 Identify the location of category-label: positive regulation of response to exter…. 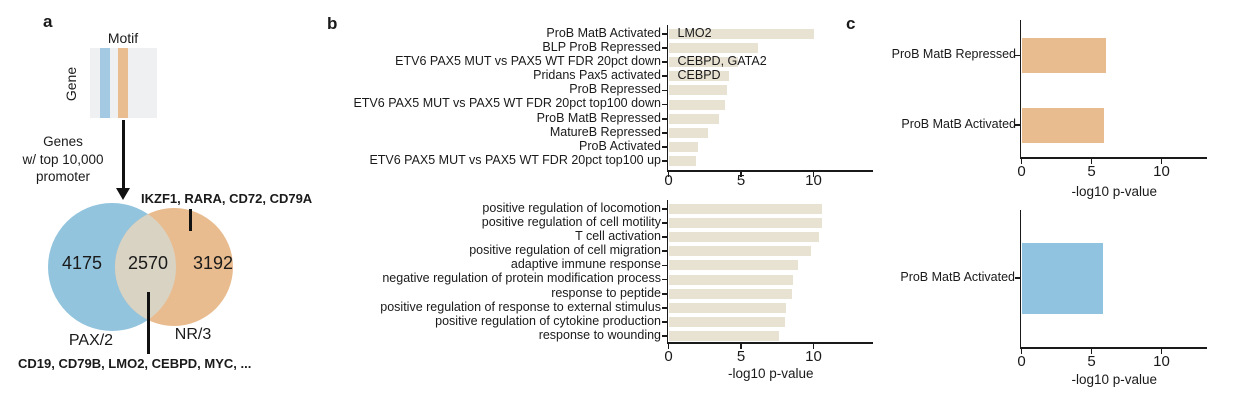
(520, 306).